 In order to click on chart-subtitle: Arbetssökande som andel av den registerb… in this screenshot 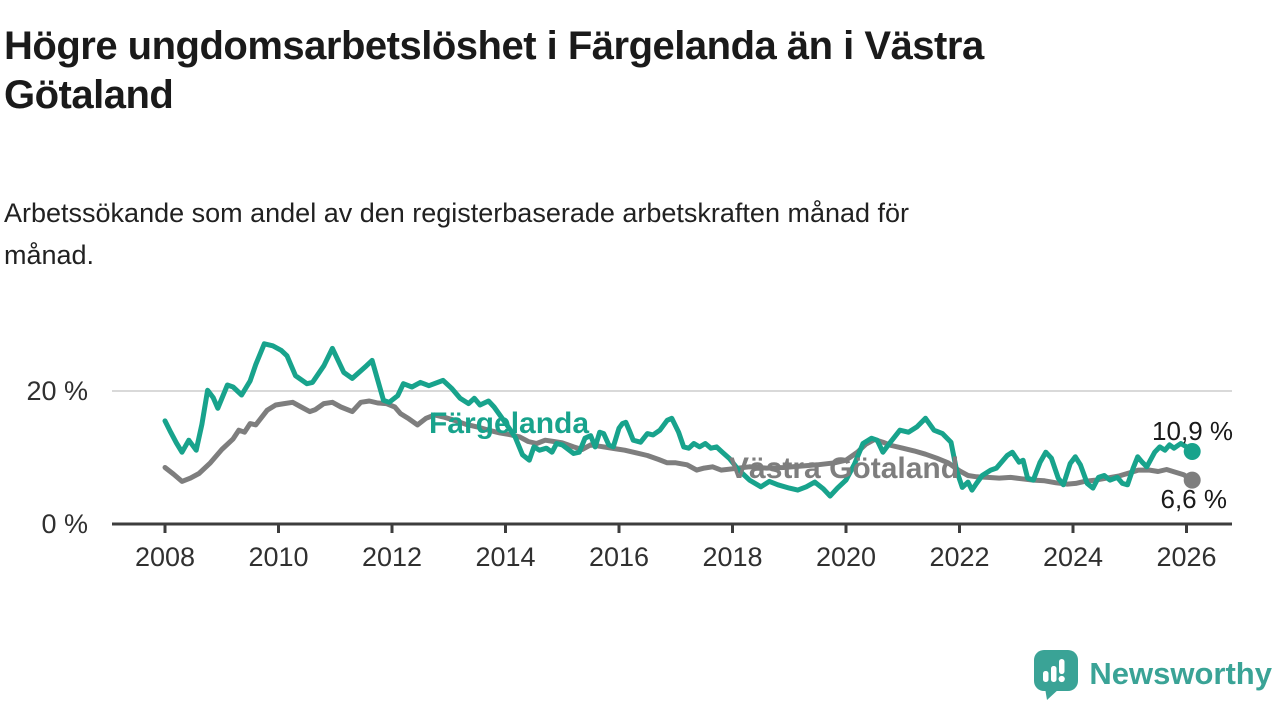, I will do `click(457, 234)`.